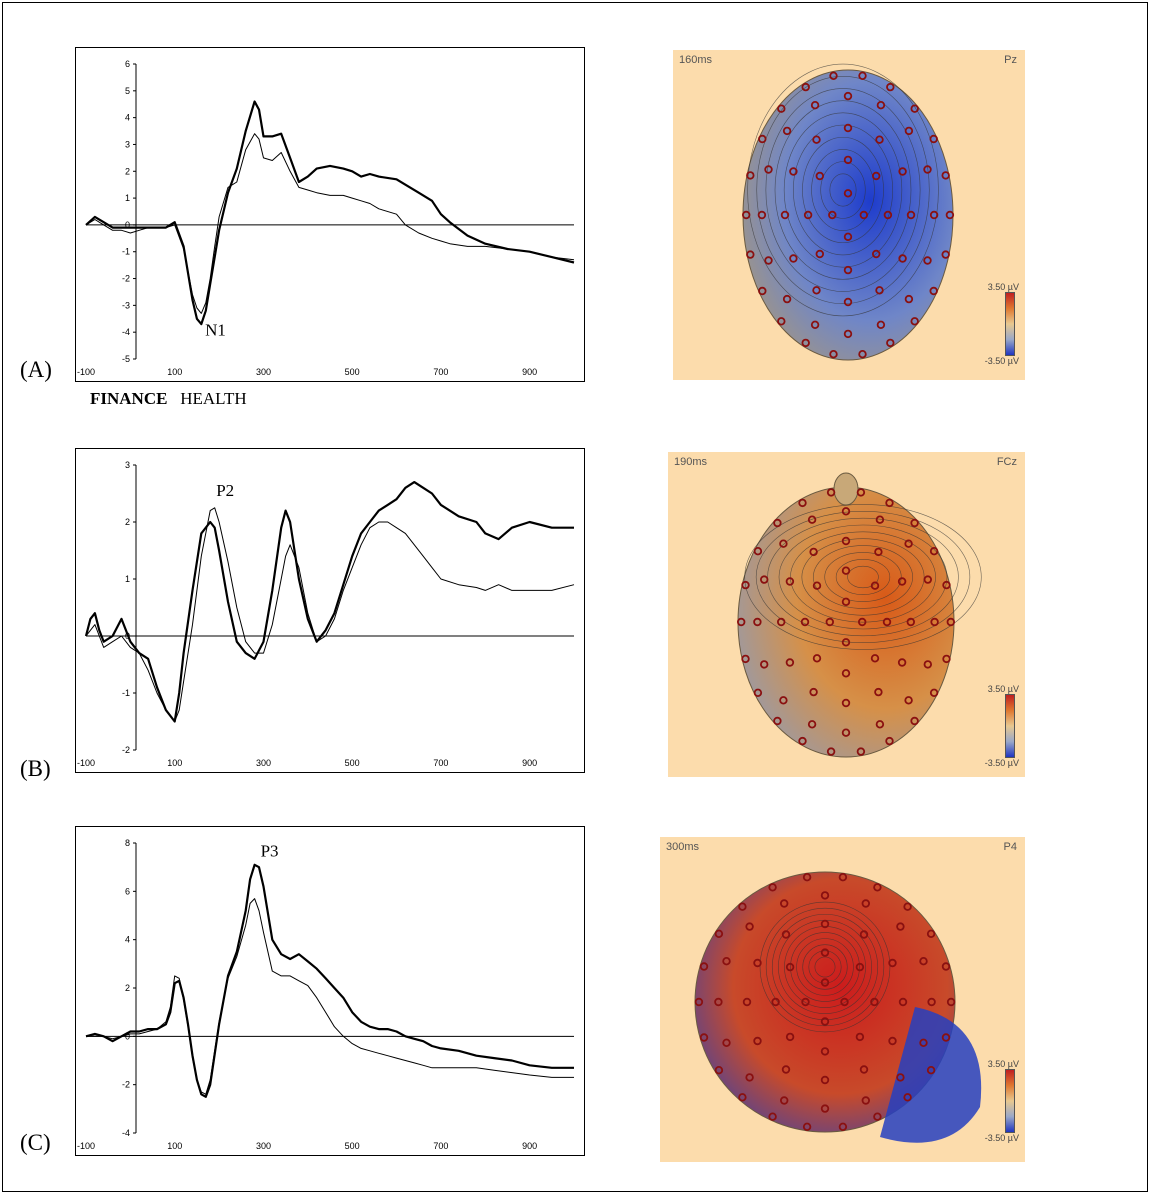 This screenshot has height=1196, width=1154. Describe the element at coordinates (352, 763) in the screenshot. I see `x-tick-label: 500` at that location.